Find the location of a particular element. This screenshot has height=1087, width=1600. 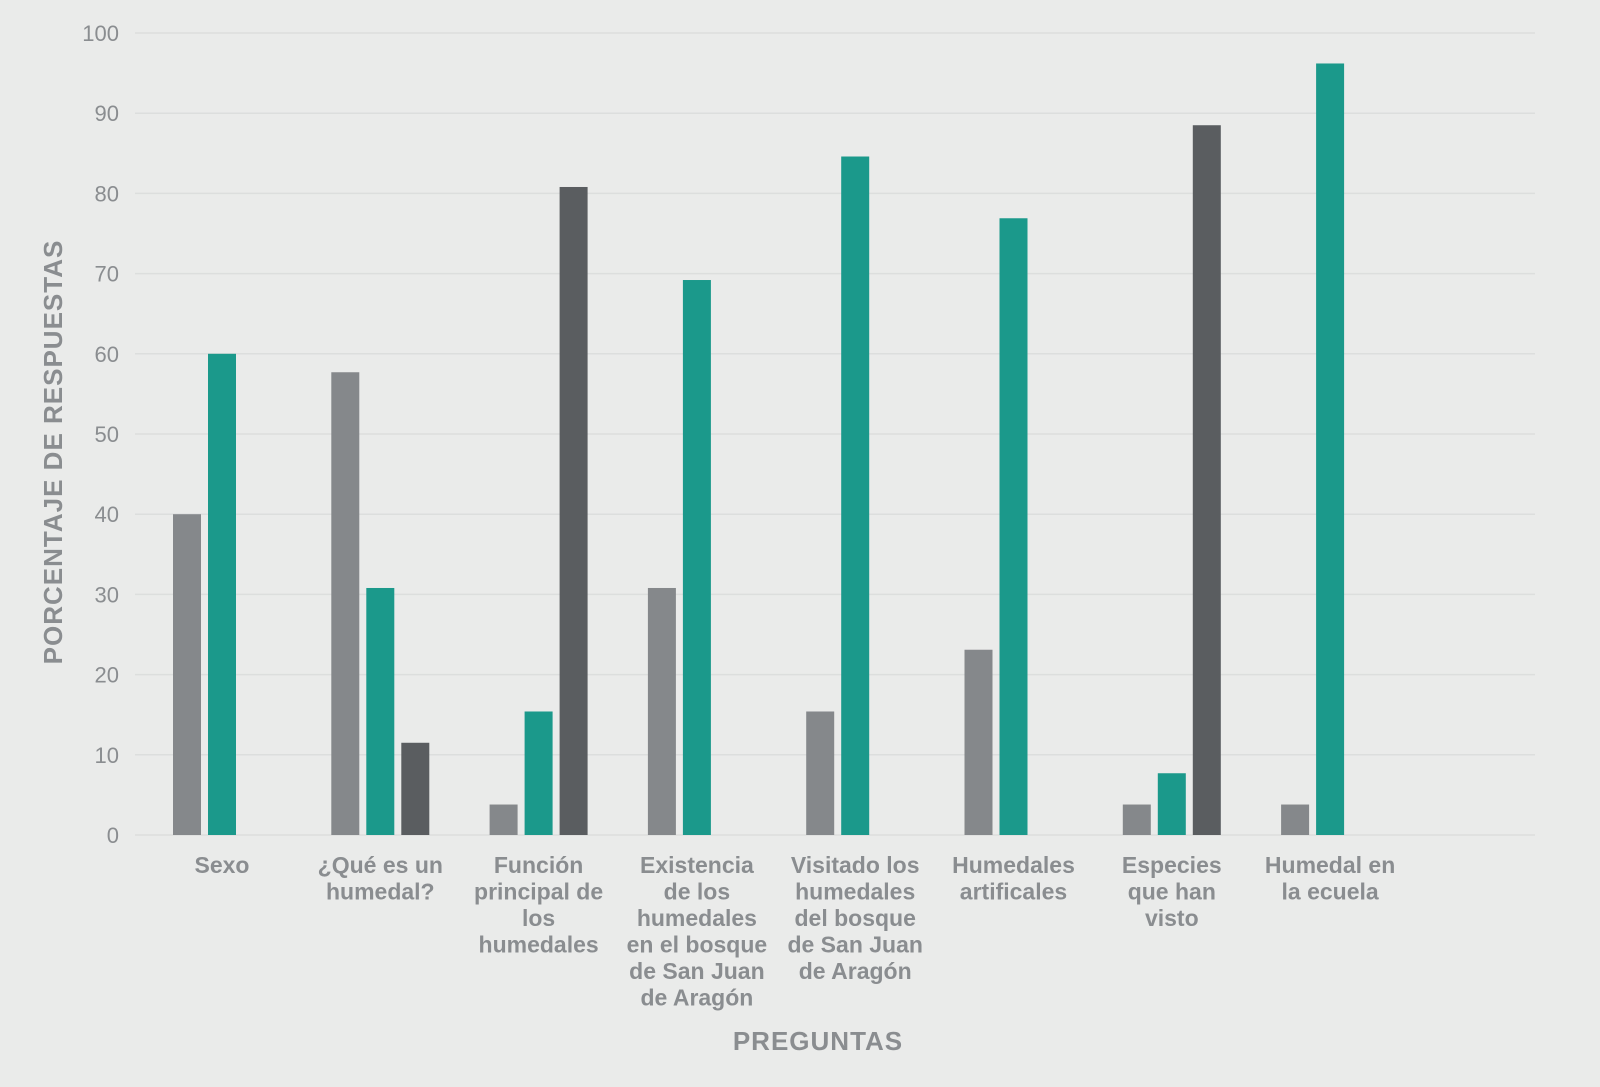

y-tick-label: 20 is located at coordinates (107, 675).